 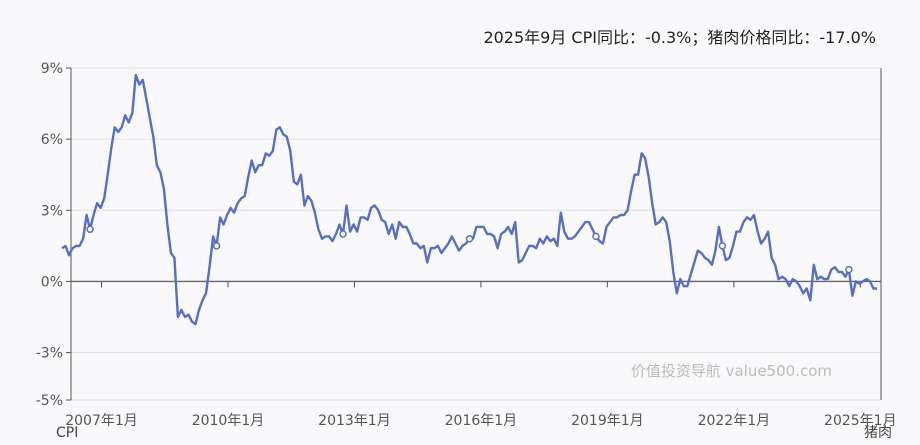 What do you see at coordinates (607, 421) in the screenshot?
I see `x-tick-label: 2019年1月` at bounding box center [607, 421].